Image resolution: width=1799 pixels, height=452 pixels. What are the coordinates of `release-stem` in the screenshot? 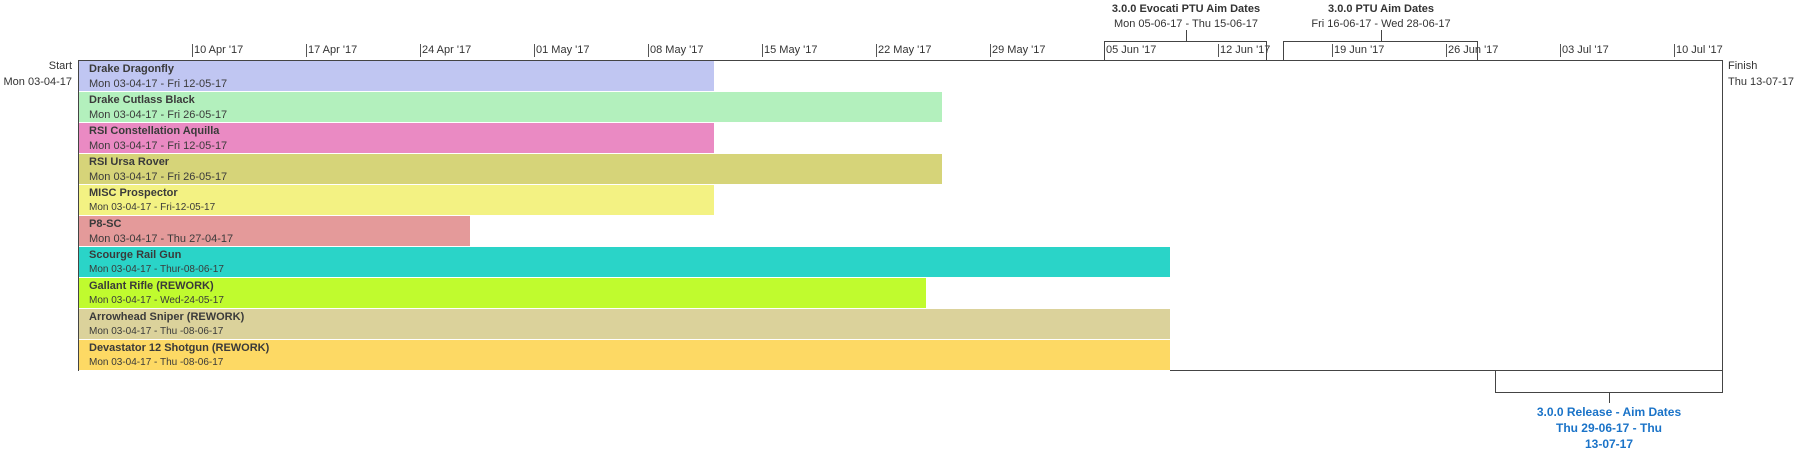 It's located at (1609, 398).